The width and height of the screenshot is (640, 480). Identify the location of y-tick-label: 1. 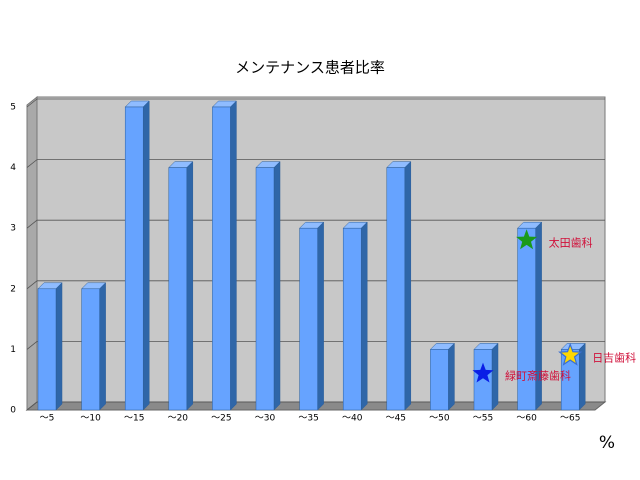
(13, 350).